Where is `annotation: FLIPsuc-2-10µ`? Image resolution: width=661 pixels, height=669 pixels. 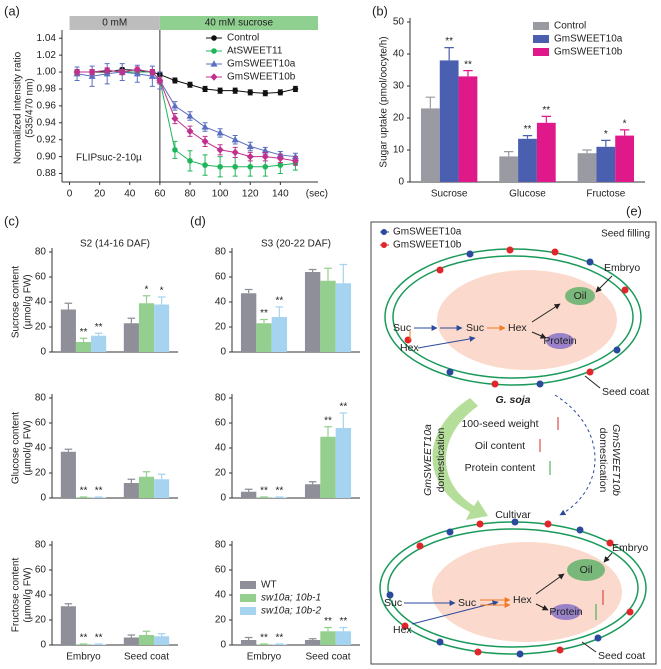
annotation: FLIPsuc-2-10µ is located at coordinates (109, 158).